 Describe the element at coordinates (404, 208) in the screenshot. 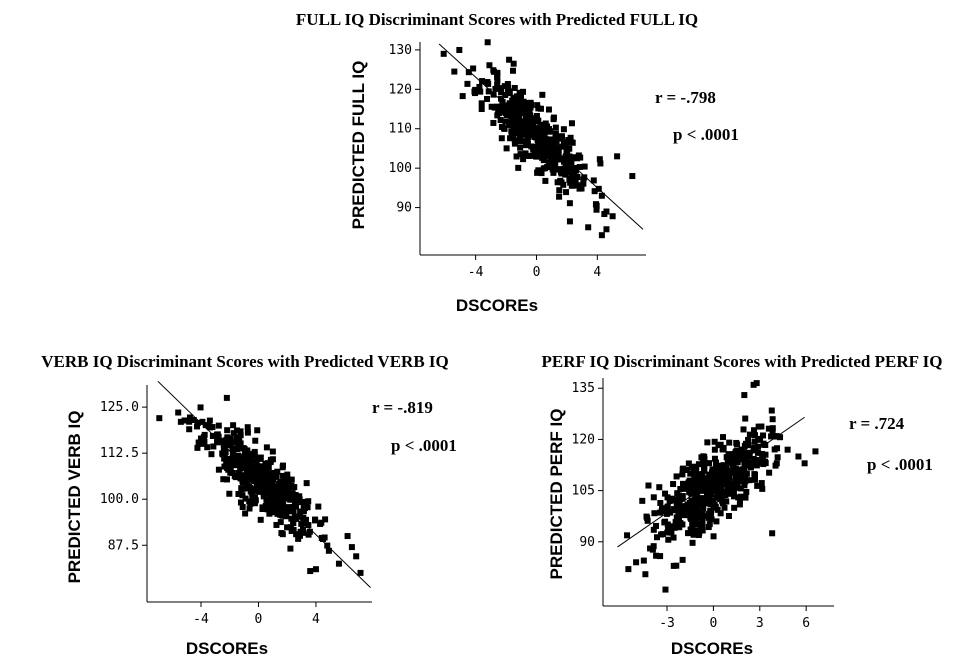

I see `y-tick-label: 90` at that location.